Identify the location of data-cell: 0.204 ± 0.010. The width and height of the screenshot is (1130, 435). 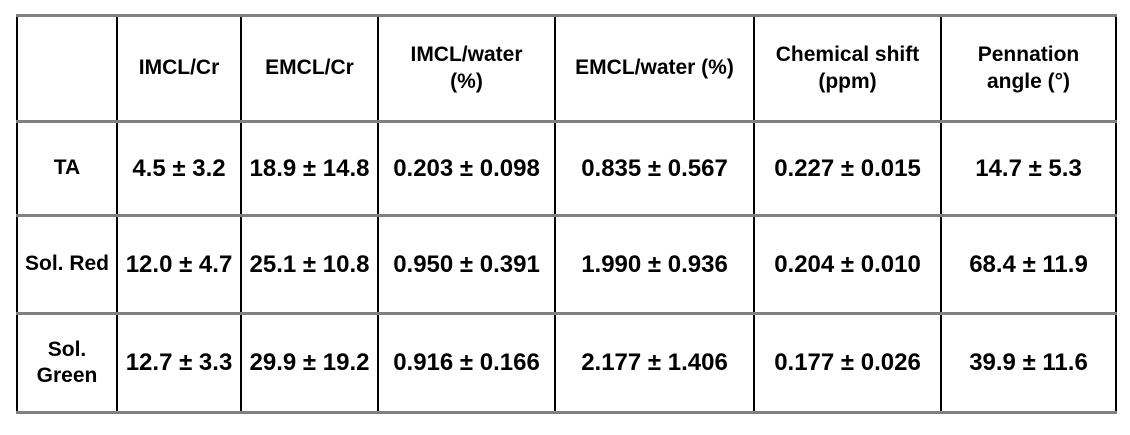
(847, 264).